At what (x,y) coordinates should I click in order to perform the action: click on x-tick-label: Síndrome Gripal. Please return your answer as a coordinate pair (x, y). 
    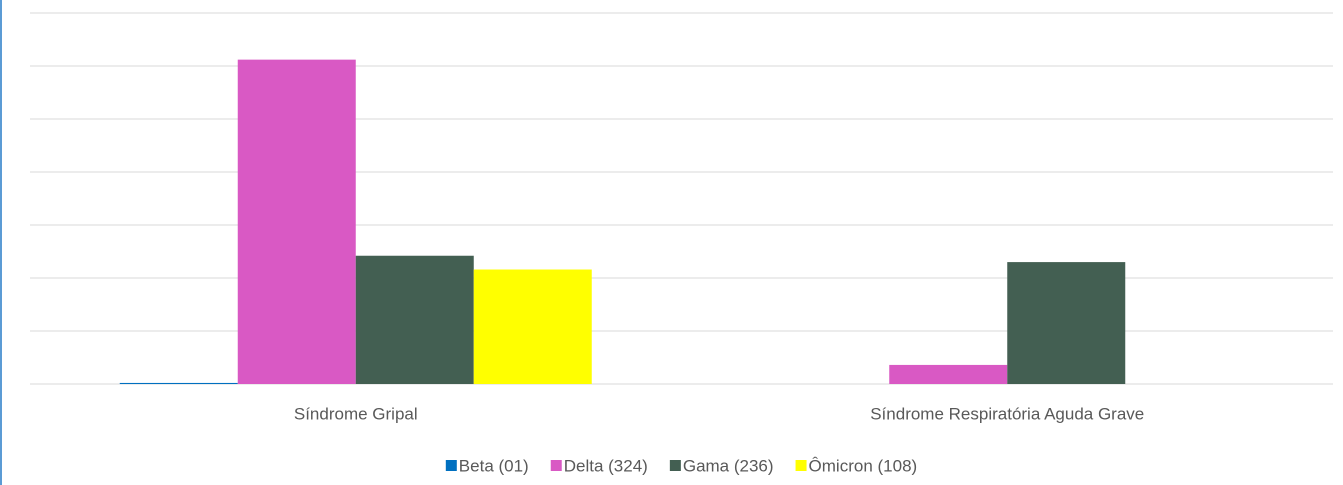
    Looking at the image, I should click on (356, 413).